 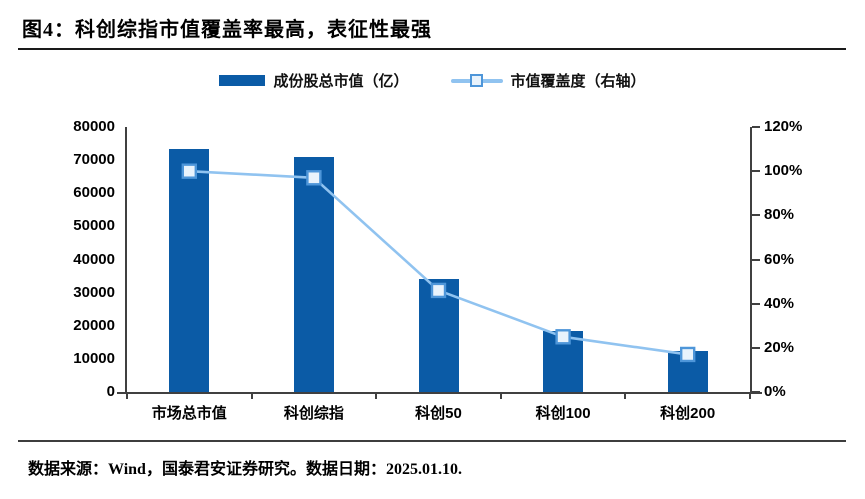 I want to click on y-axis-left-tick-label: 40000, so click(x=94, y=259).